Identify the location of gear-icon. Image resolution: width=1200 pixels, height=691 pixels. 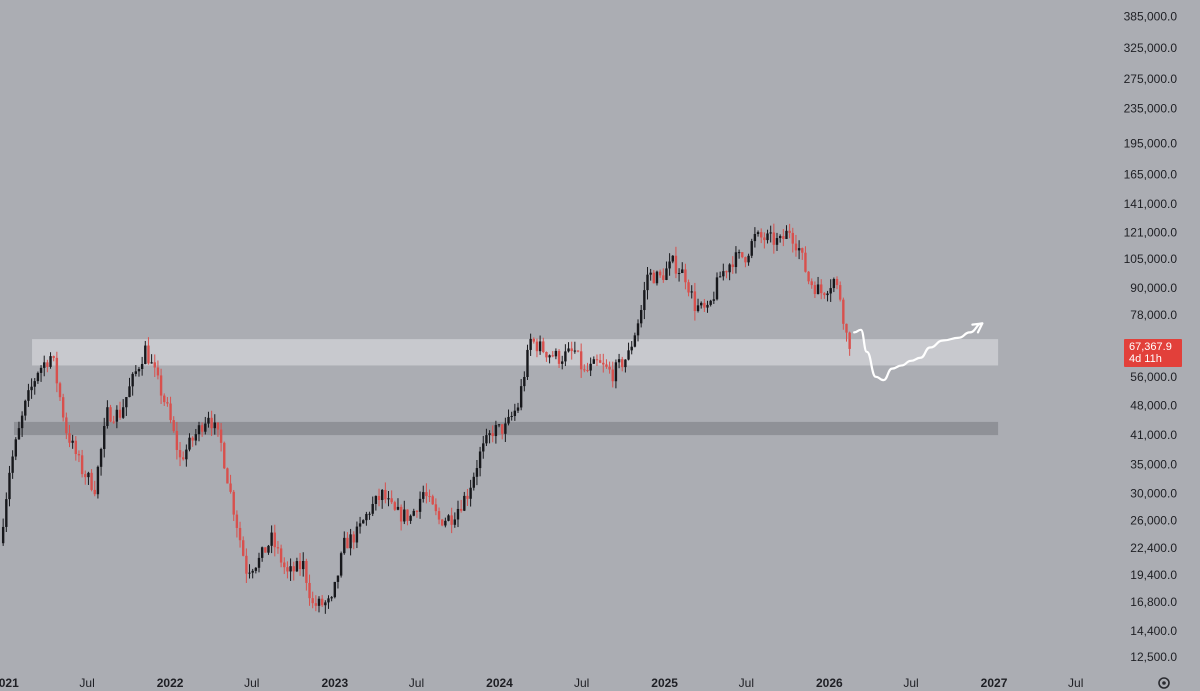
(1164, 683).